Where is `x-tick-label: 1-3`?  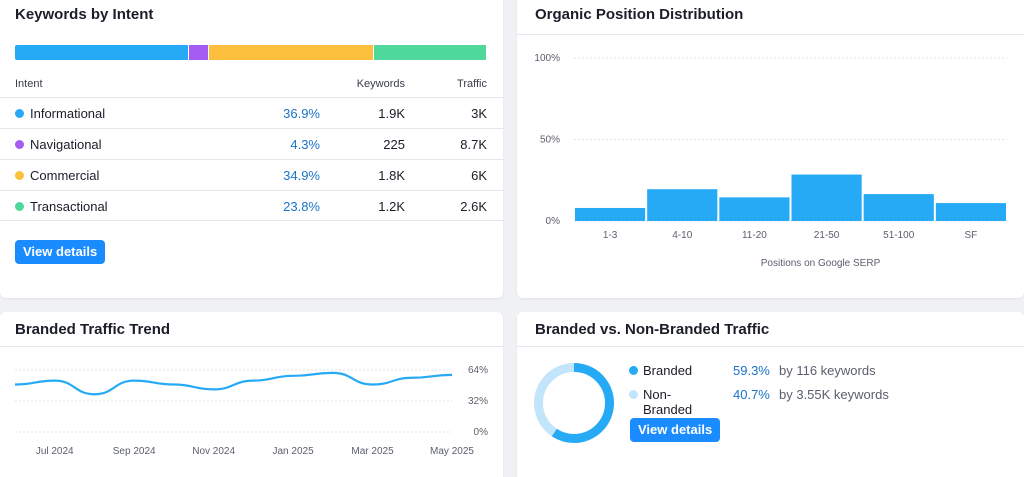
x-tick-label: 1-3 is located at coordinates (610, 235).